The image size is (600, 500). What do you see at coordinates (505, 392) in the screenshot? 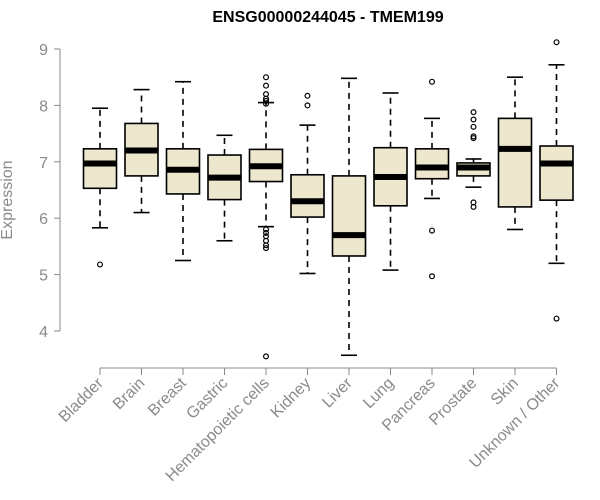
I see `x-tick-label: Skin` at bounding box center [505, 392].